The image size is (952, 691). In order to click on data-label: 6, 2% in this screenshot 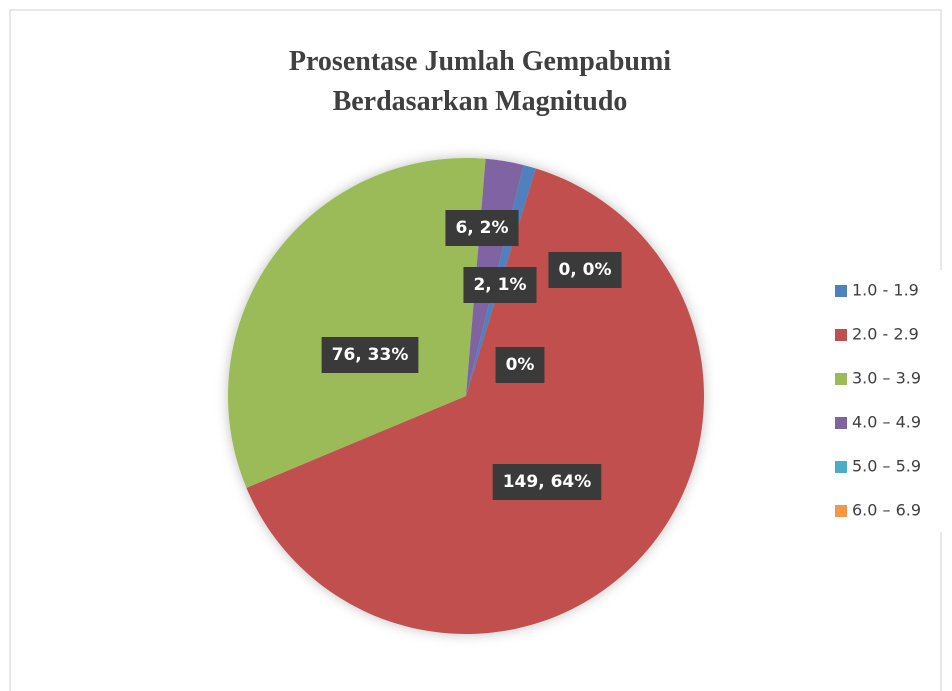, I will do `click(481, 228)`.